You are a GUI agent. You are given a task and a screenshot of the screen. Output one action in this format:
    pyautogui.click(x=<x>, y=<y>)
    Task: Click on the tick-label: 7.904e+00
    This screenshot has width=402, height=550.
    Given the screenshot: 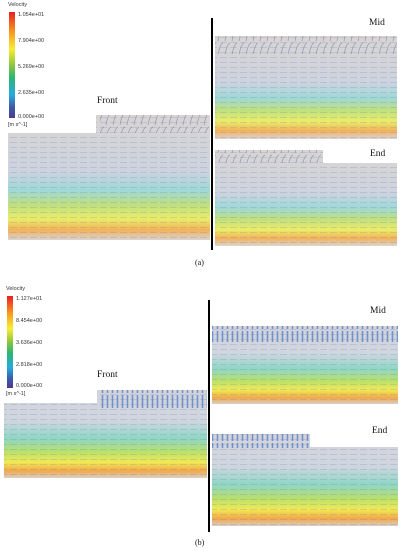 What is the action you would take?
    pyautogui.click(x=31, y=41)
    